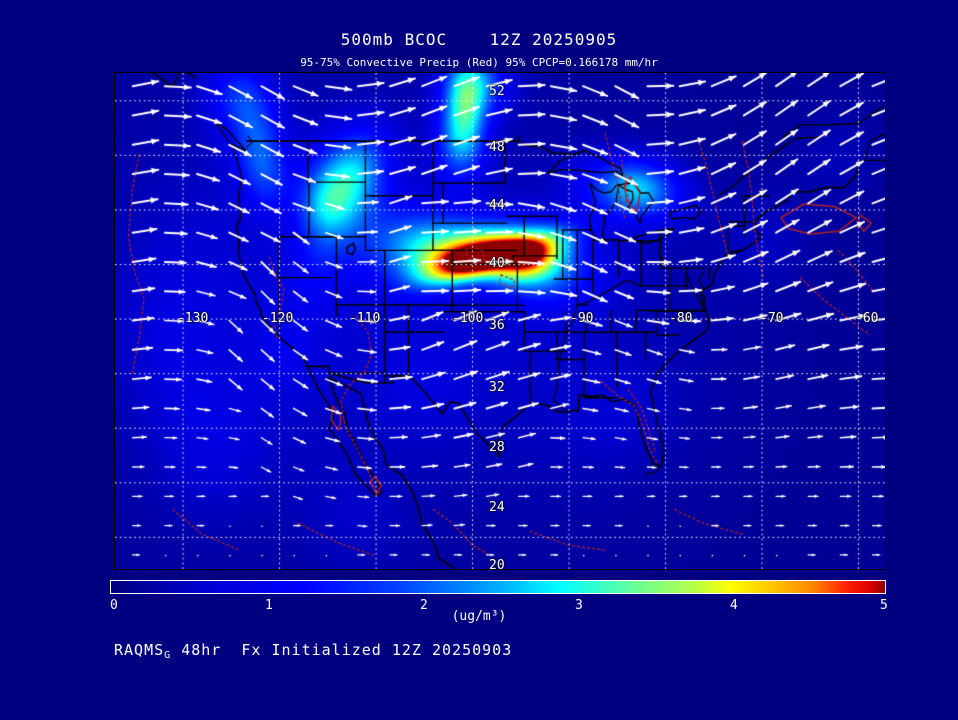 This screenshot has width=958, height=720. Describe the element at coordinates (497, 387) in the screenshot. I see `lat-label-32: 32` at that location.